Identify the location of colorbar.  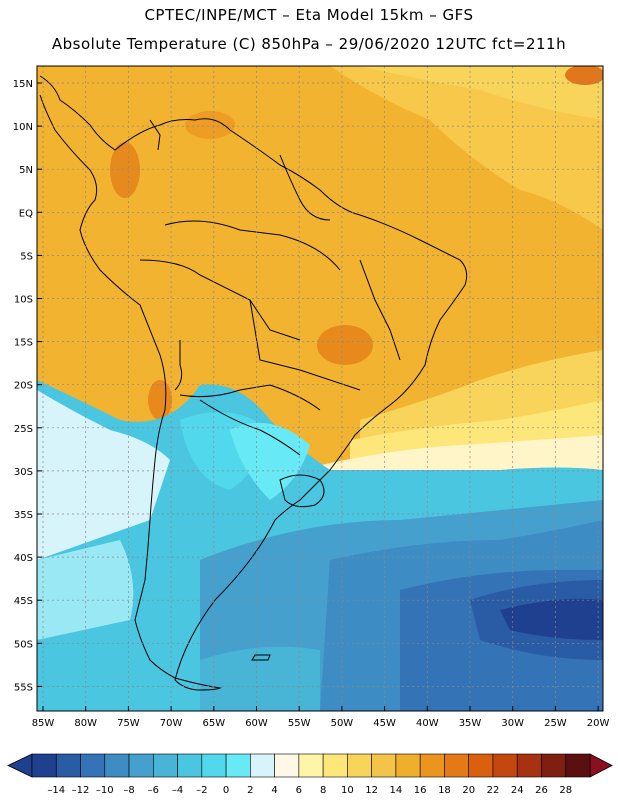
(310, 765).